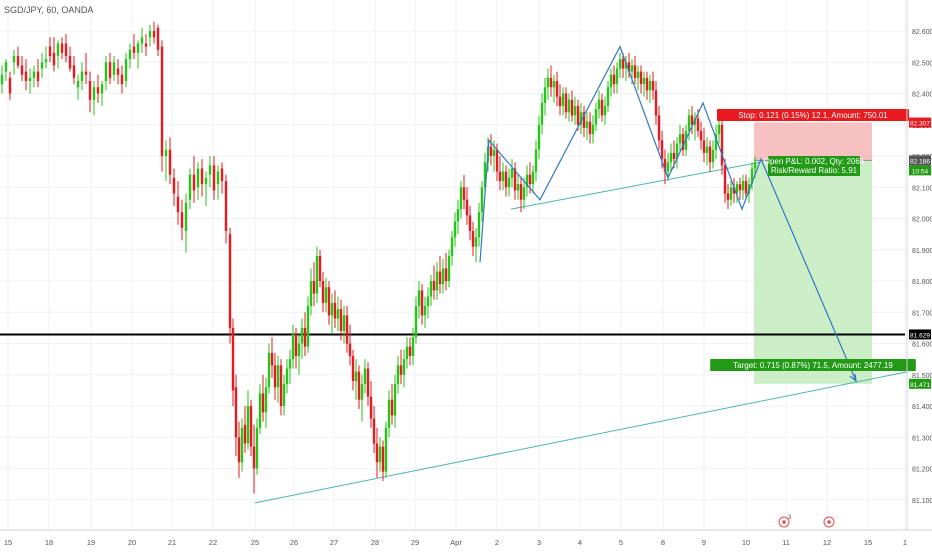 The width and height of the screenshot is (932, 555). What do you see at coordinates (663, 542) in the screenshot?
I see `x-tick-label: 8` at bounding box center [663, 542].